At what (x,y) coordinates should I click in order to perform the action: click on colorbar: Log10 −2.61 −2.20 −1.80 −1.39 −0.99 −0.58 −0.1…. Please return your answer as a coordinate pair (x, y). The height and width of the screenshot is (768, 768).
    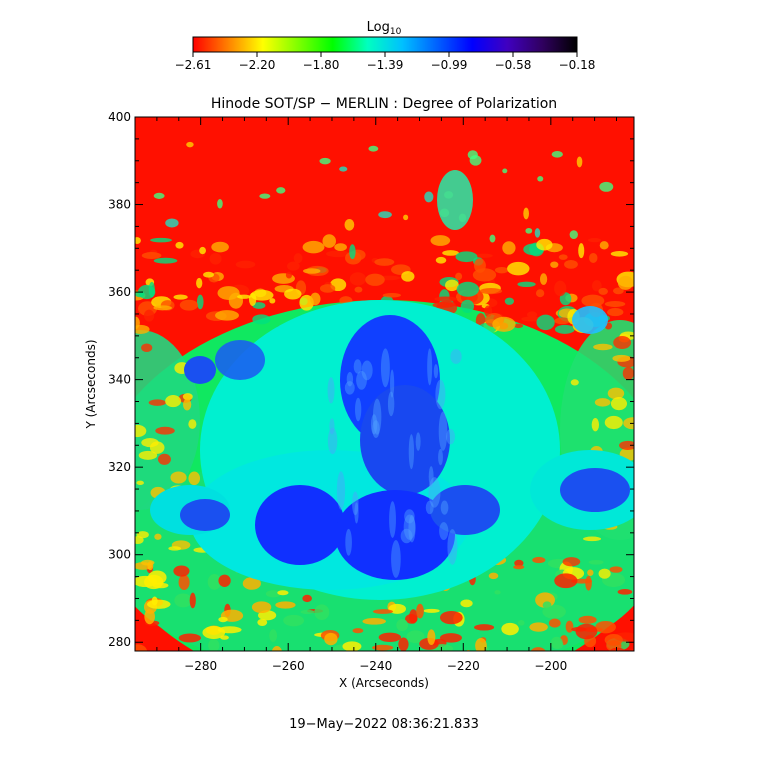
    Looking at the image, I should click on (385, 46).